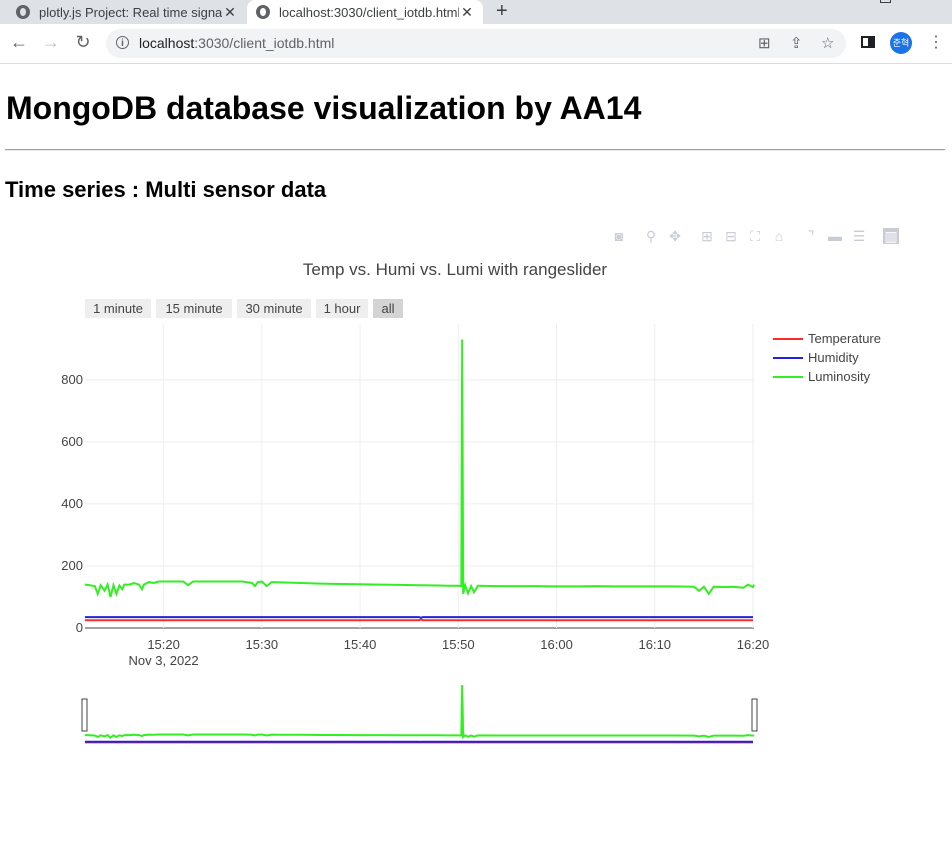  I want to click on range-button-30-minute: 30 minute, so click(274, 308).